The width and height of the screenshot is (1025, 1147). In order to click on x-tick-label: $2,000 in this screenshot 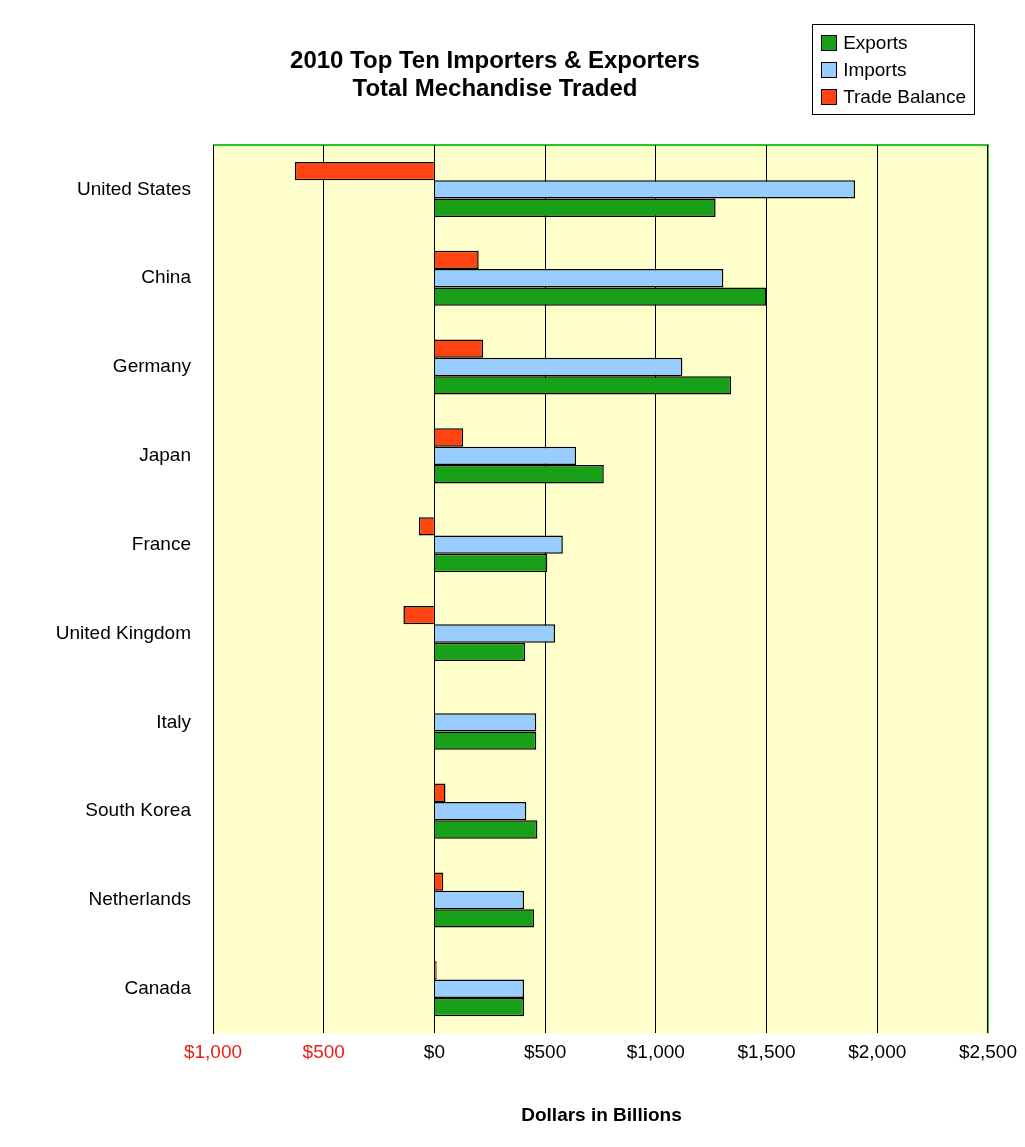, I will do `click(877, 1051)`.